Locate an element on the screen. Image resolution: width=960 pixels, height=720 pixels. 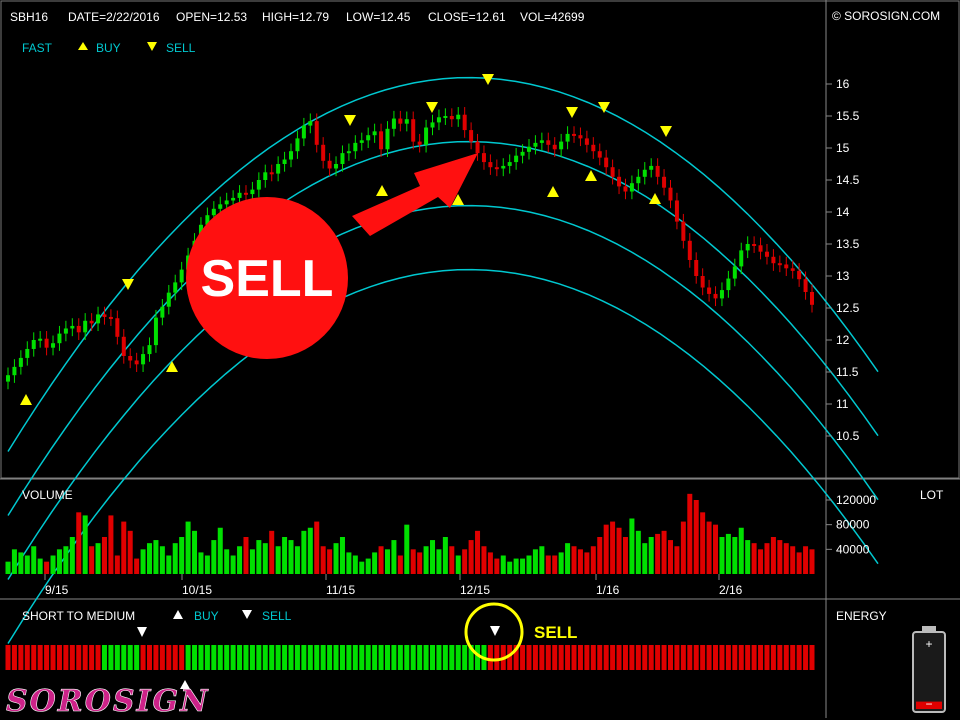
stripe-sell-marker is located at coordinates (142, 632).